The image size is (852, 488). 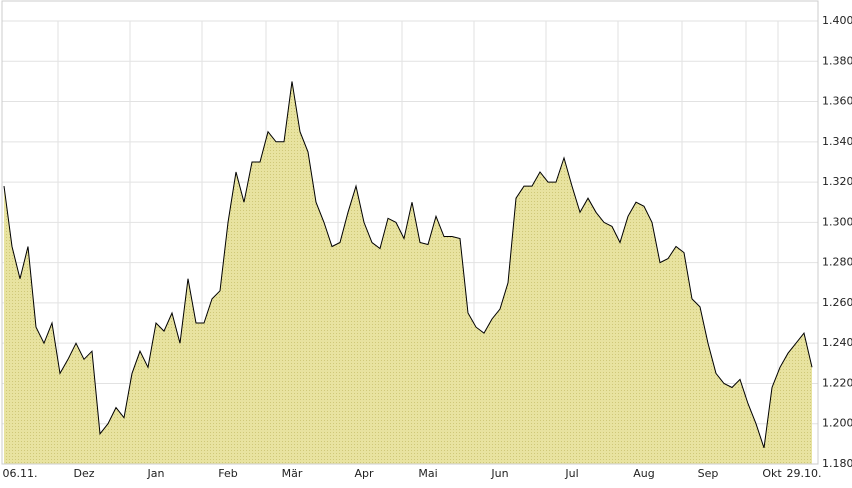 What do you see at coordinates (643, 473) in the screenshot?
I see `x-tick-label: Aug` at bounding box center [643, 473].